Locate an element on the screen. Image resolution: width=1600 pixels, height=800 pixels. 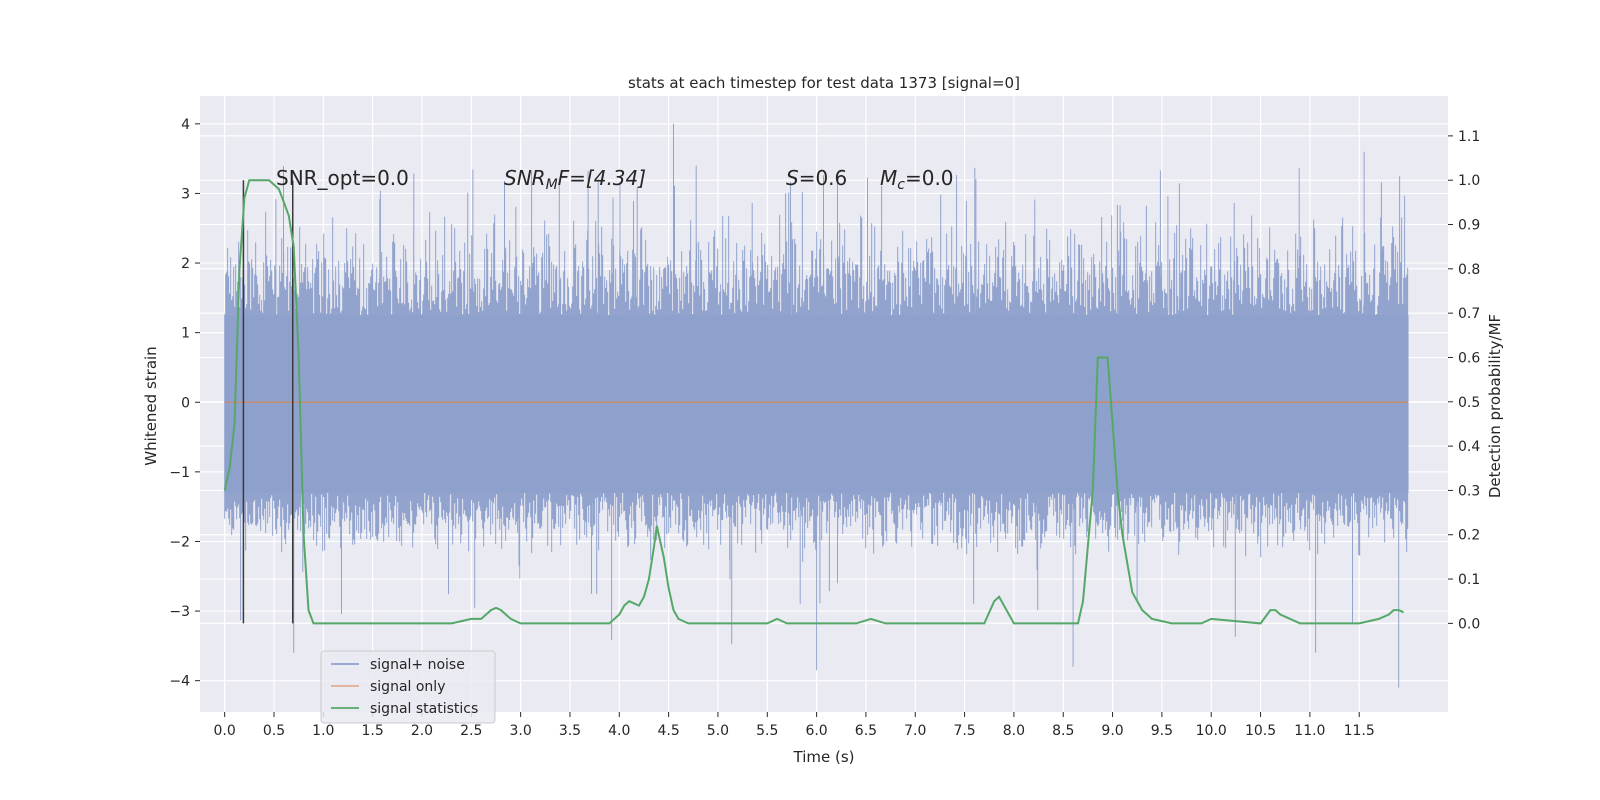
x-tick-label: 11.0 is located at coordinates (1309, 731).